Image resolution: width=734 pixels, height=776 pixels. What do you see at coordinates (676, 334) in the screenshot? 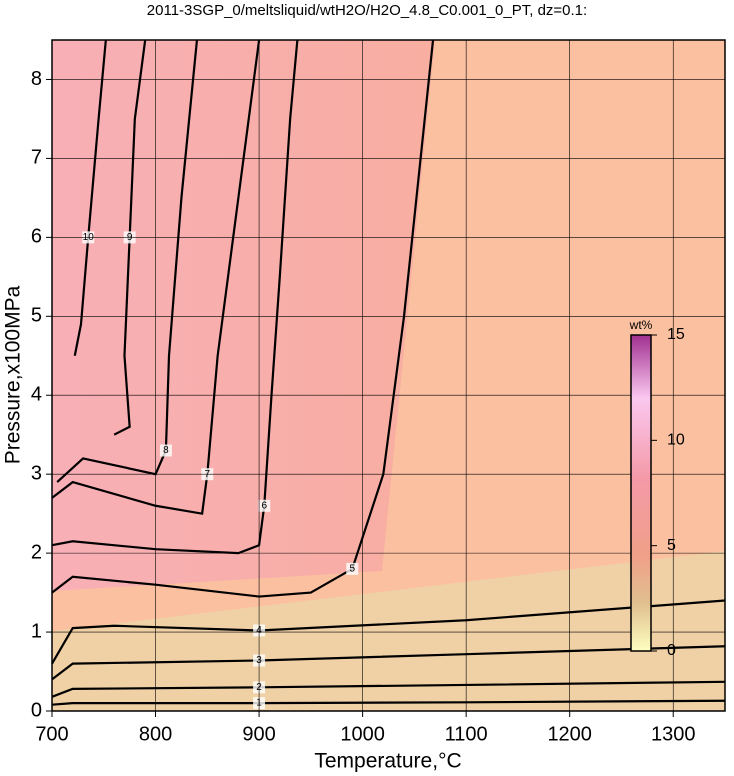
I see `colorbar-tick-label: 15` at bounding box center [676, 334].